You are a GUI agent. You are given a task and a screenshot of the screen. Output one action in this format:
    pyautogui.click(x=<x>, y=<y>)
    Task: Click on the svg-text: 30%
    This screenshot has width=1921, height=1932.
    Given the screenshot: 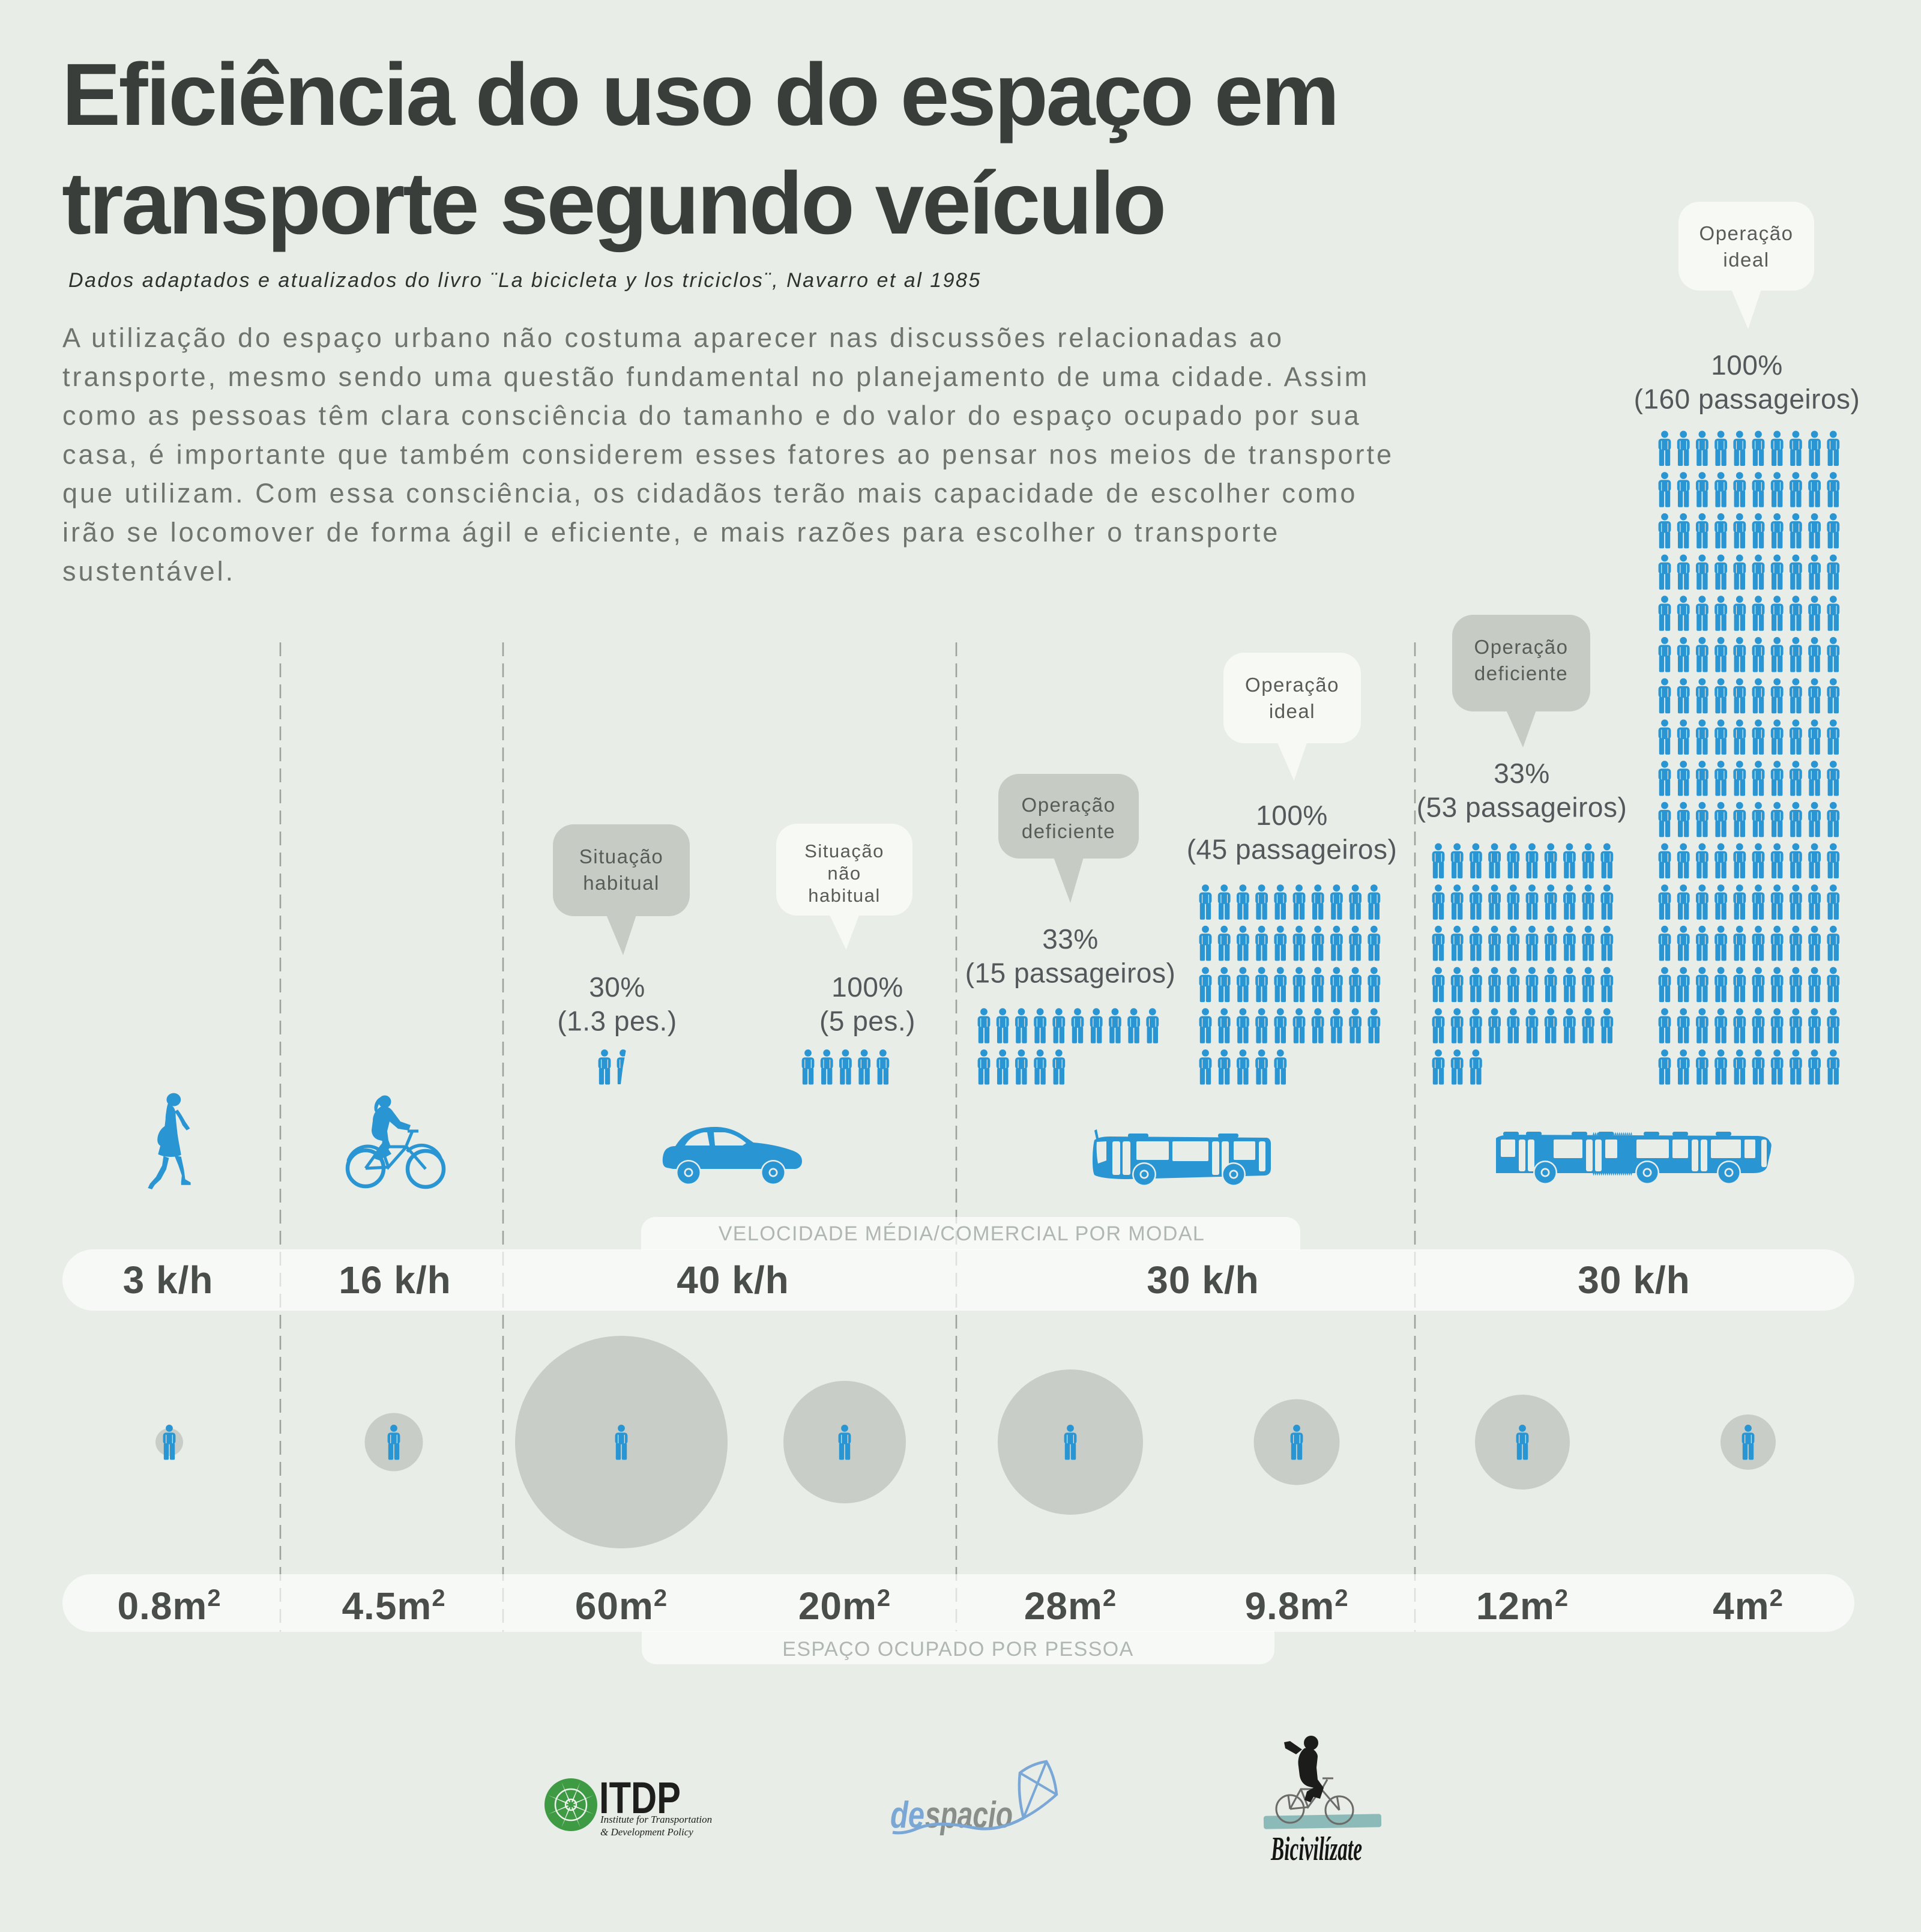 What is the action you would take?
    pyautogui.click(x=617, y=987)
    